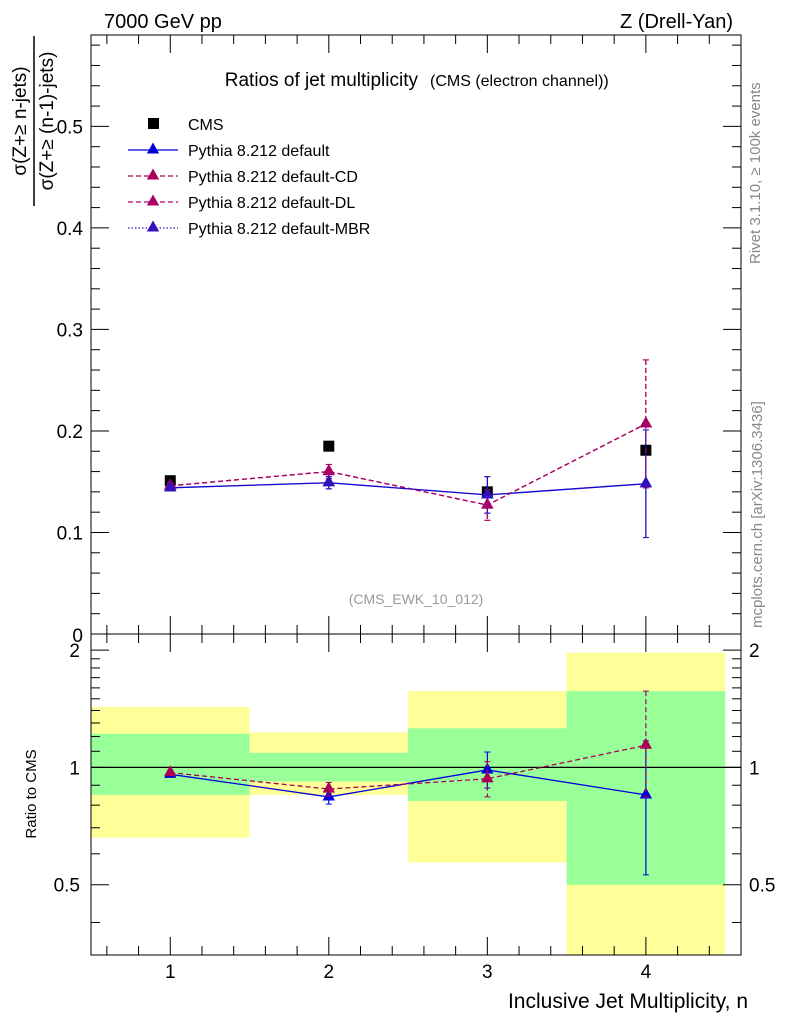 The width and height of the screenshot is (786, 1029). What do you see at coordinates (163, 22) in the screenshot?
I see `header-left: 7000 GeV pp` at bounding box center [163, 22].